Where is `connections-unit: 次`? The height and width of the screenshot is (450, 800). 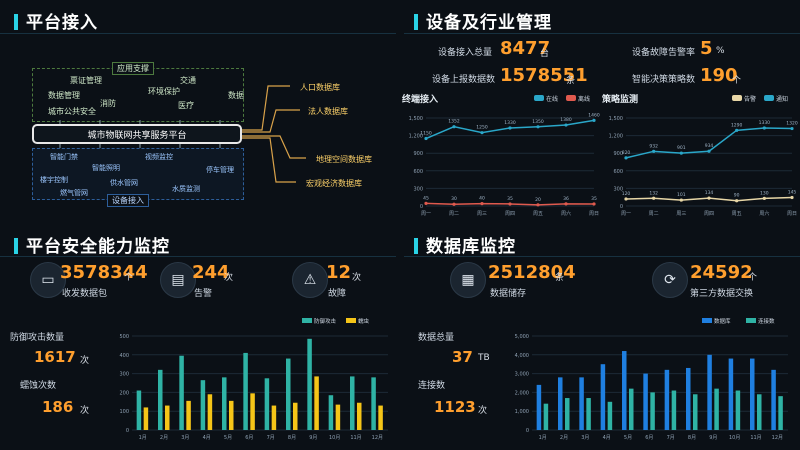 connections-unit: 次 is located at coordinates (483, 411).